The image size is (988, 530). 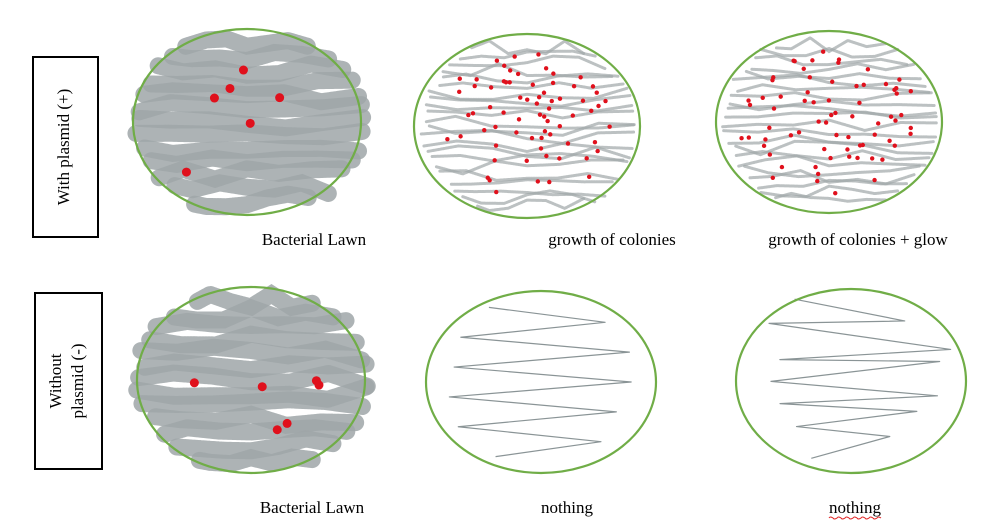 I want to click on row-label: With plasmid (+), so click(x=63, y=147).